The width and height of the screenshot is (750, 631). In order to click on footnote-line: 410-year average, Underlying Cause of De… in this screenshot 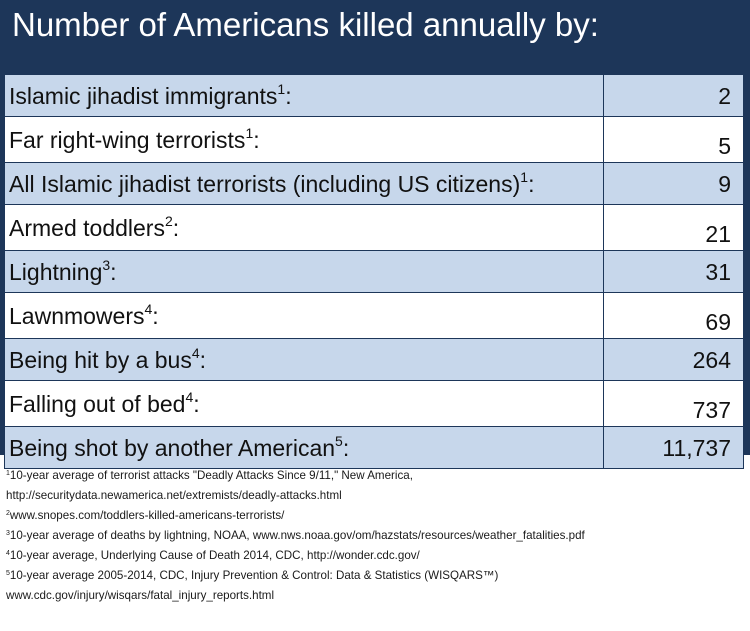, I will do `click(375, 556)`.